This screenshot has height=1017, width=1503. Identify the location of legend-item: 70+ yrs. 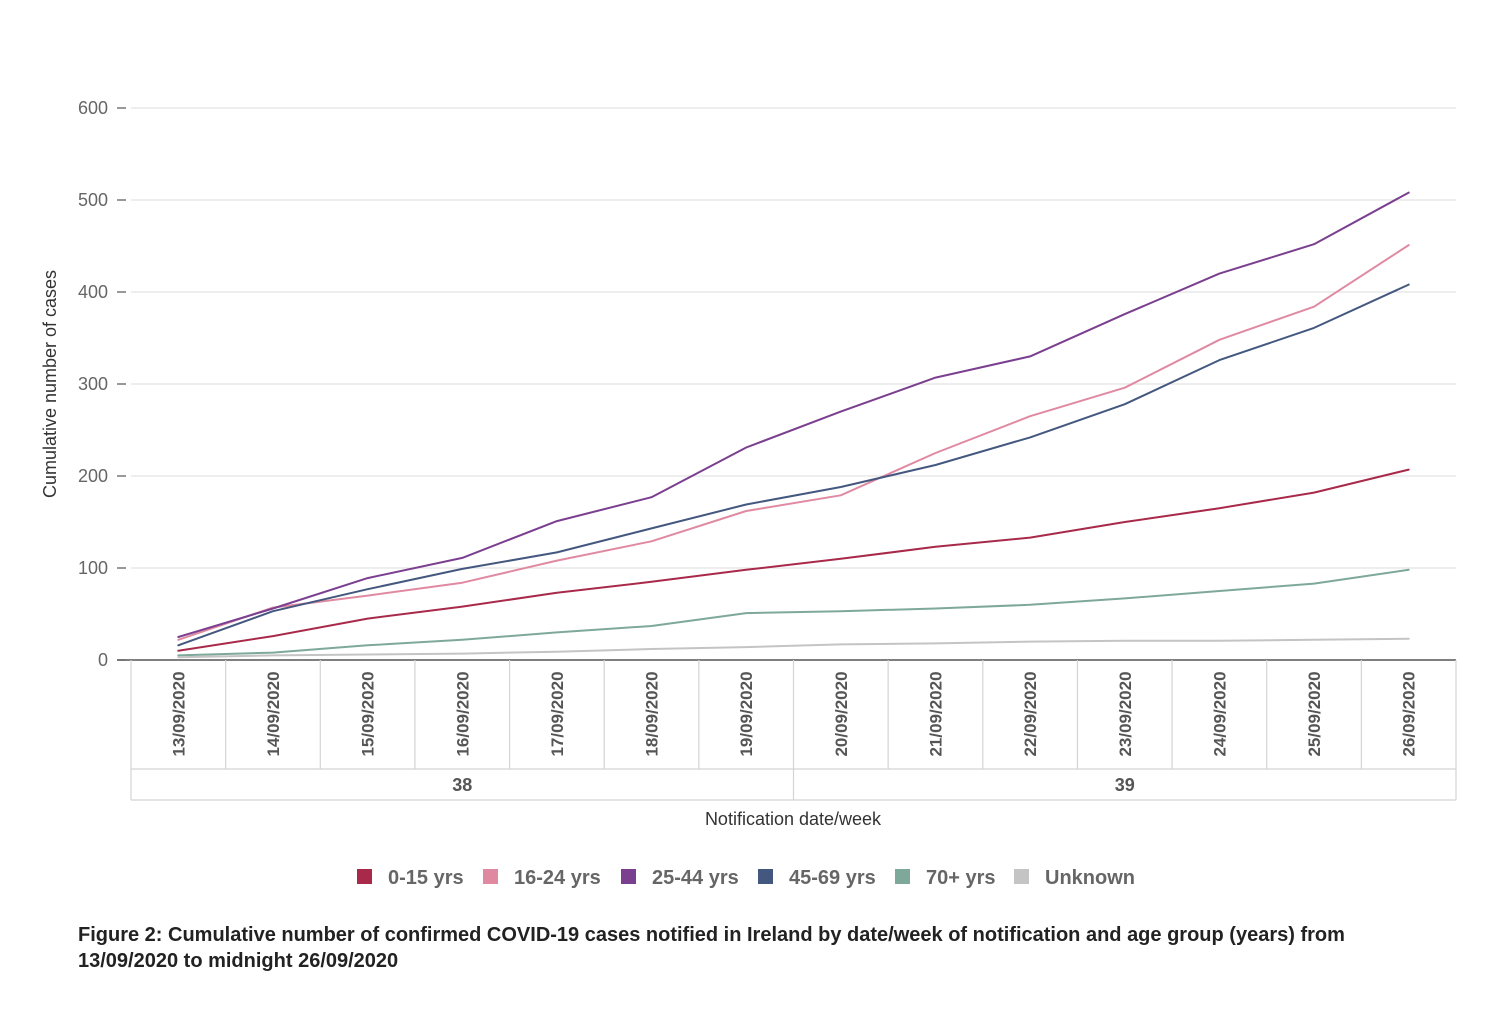
(945, 878).